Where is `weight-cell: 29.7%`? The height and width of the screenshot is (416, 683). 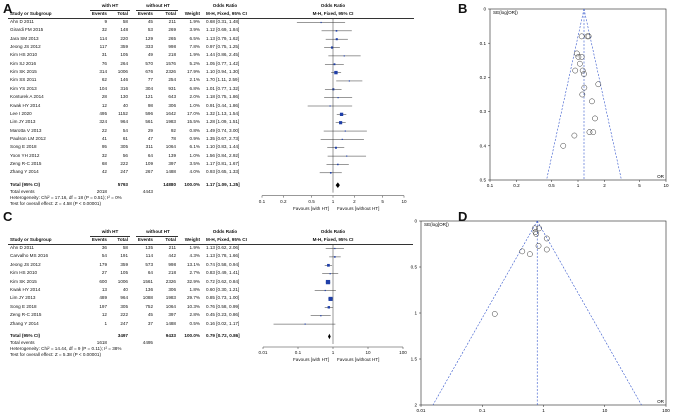
weight-cell: 29.7% is located at coordinates (193, 298).